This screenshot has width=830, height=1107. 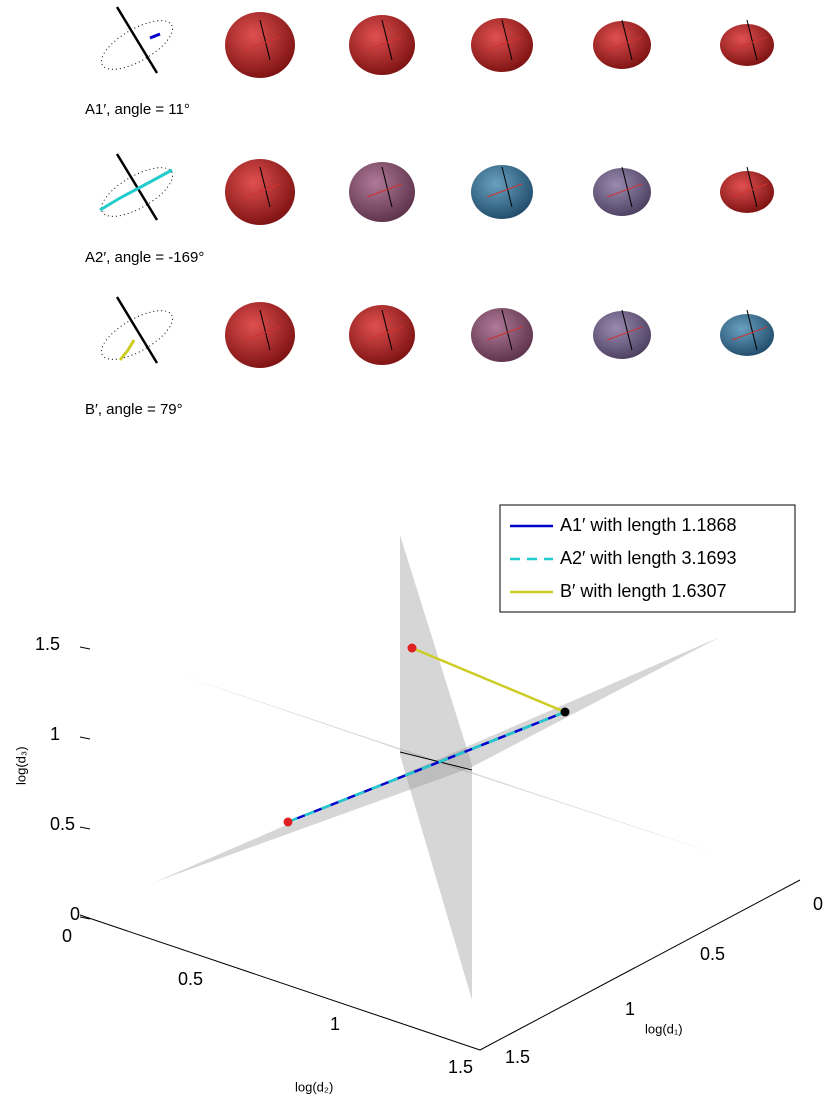 I want to click on y-tick-label: 0, so click(x=818, y=904).